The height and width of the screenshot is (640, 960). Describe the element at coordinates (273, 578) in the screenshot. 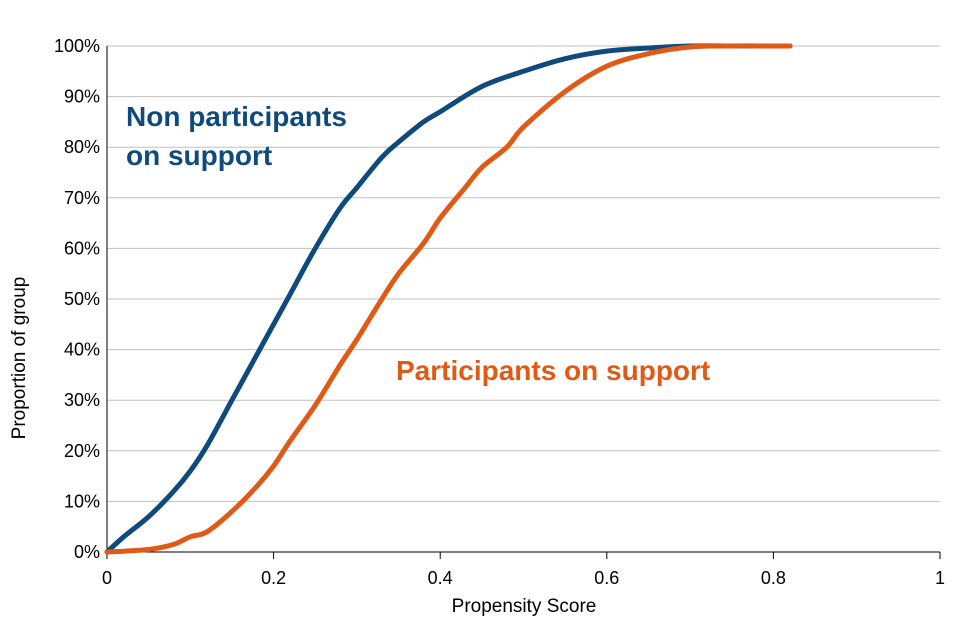

I see `x-tick-label: 0.2` at that location.